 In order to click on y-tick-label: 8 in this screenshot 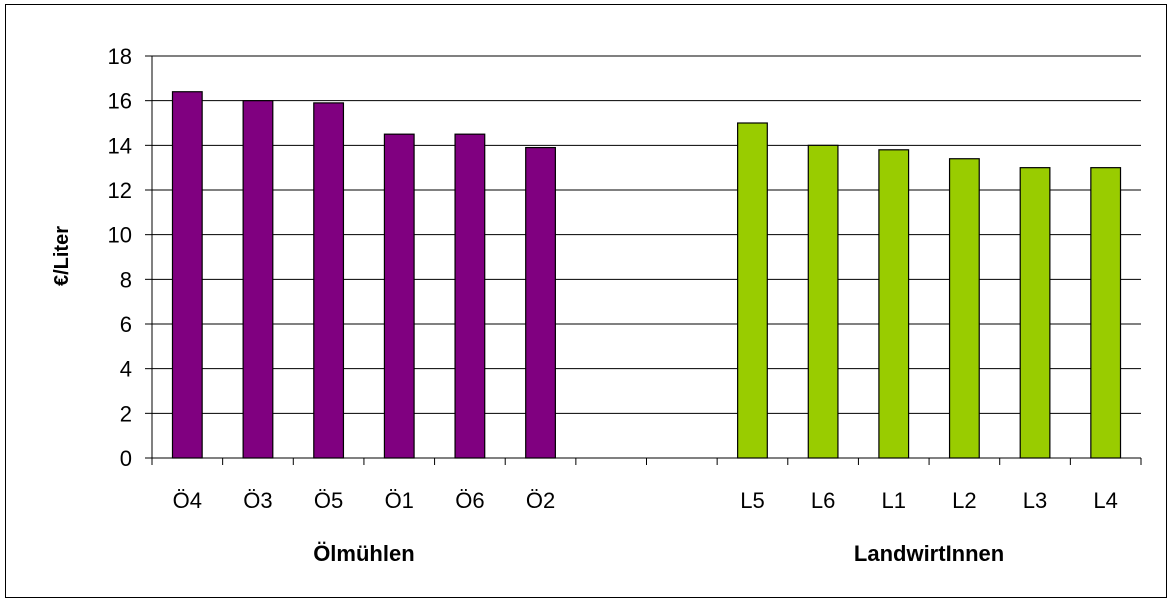, I will do `click(126, 279)`.